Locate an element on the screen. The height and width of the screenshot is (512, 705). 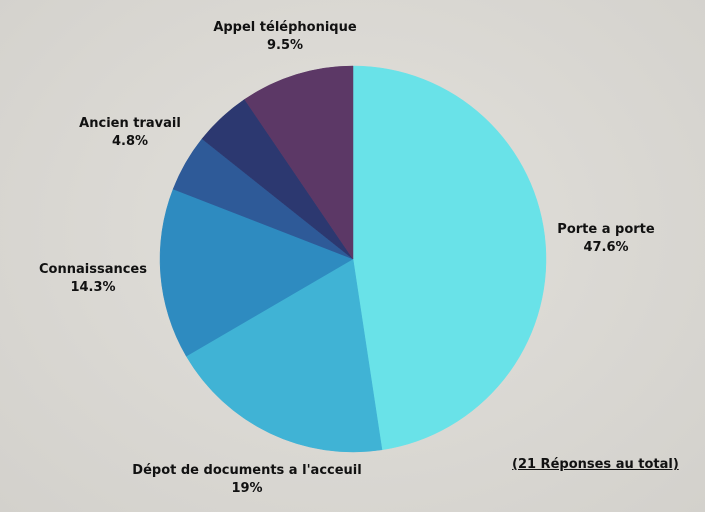
slice-label-appel-telephonique: Appel téléphonique 9.5% is located at coordinates (284, 37).